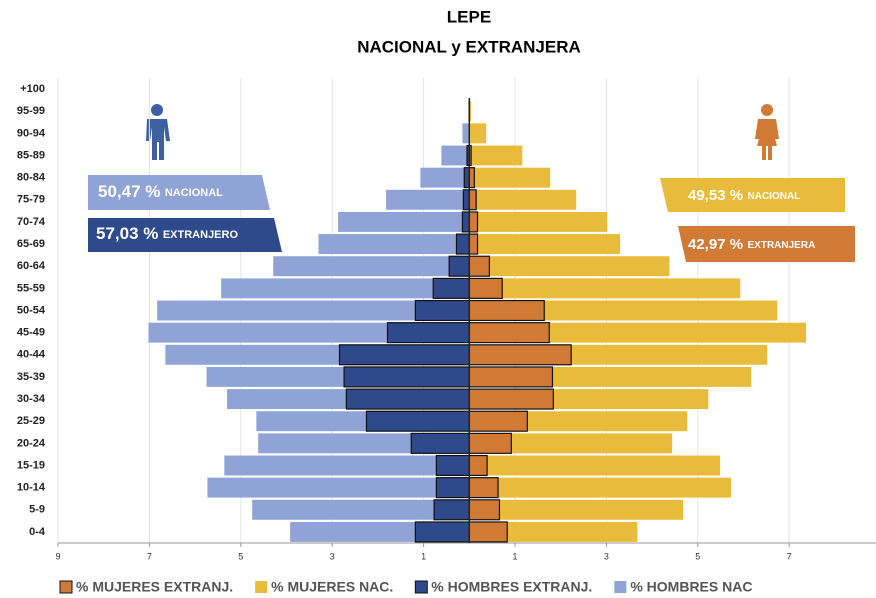 This screenshot has height=598, width=876. Describe the element at coordinates (606, 556) in the screenshot. I see `x-tick-label: 3` at that location.